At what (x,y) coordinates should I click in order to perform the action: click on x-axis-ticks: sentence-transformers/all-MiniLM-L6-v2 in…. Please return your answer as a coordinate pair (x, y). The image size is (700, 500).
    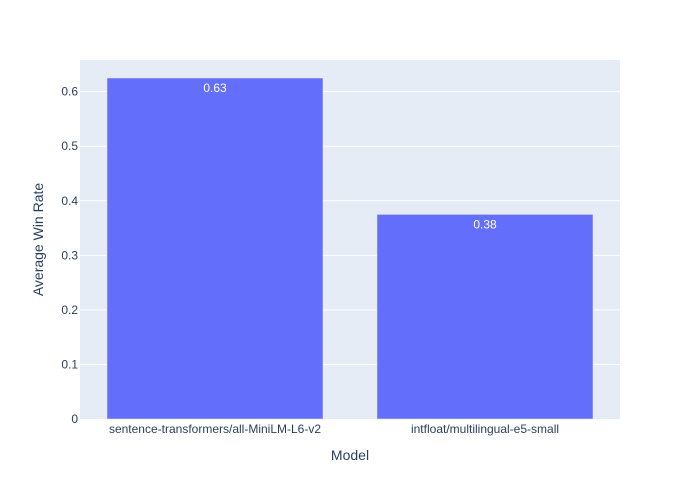
    Looking at the image, I should click on (334, 429).